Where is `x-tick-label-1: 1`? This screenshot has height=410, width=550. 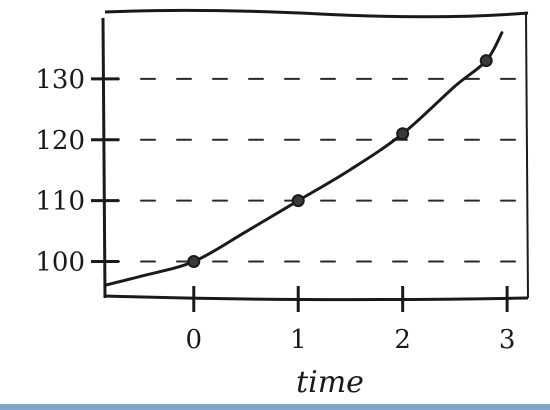 x-tick-label-1: 1 is located at coordinates (298, 340).